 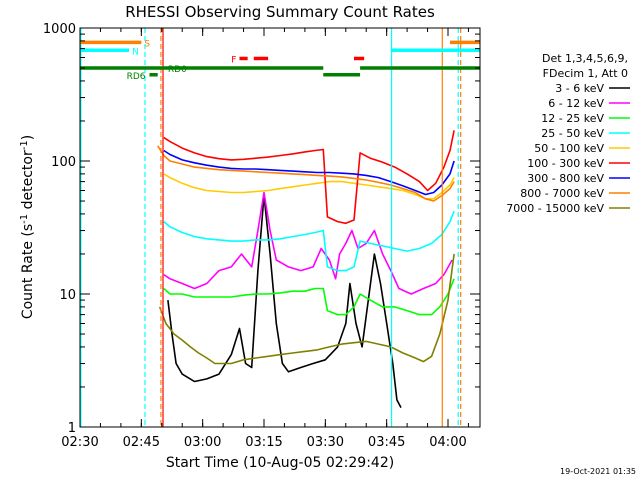 I want to click on y-axis-label-sup2: -1, so click(x=24, y=145).